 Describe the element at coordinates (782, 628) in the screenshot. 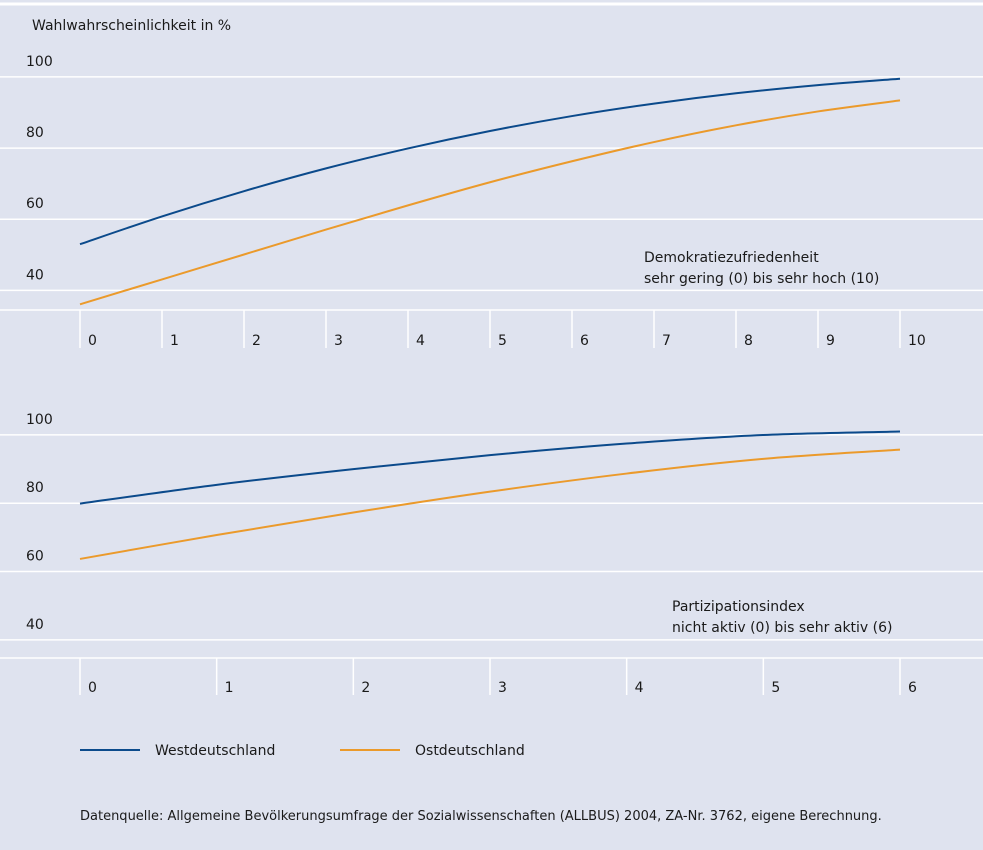

I see `x-axis-label-line-2: nicht aktiv (0) bis sehr aktiv (6)` at that location.